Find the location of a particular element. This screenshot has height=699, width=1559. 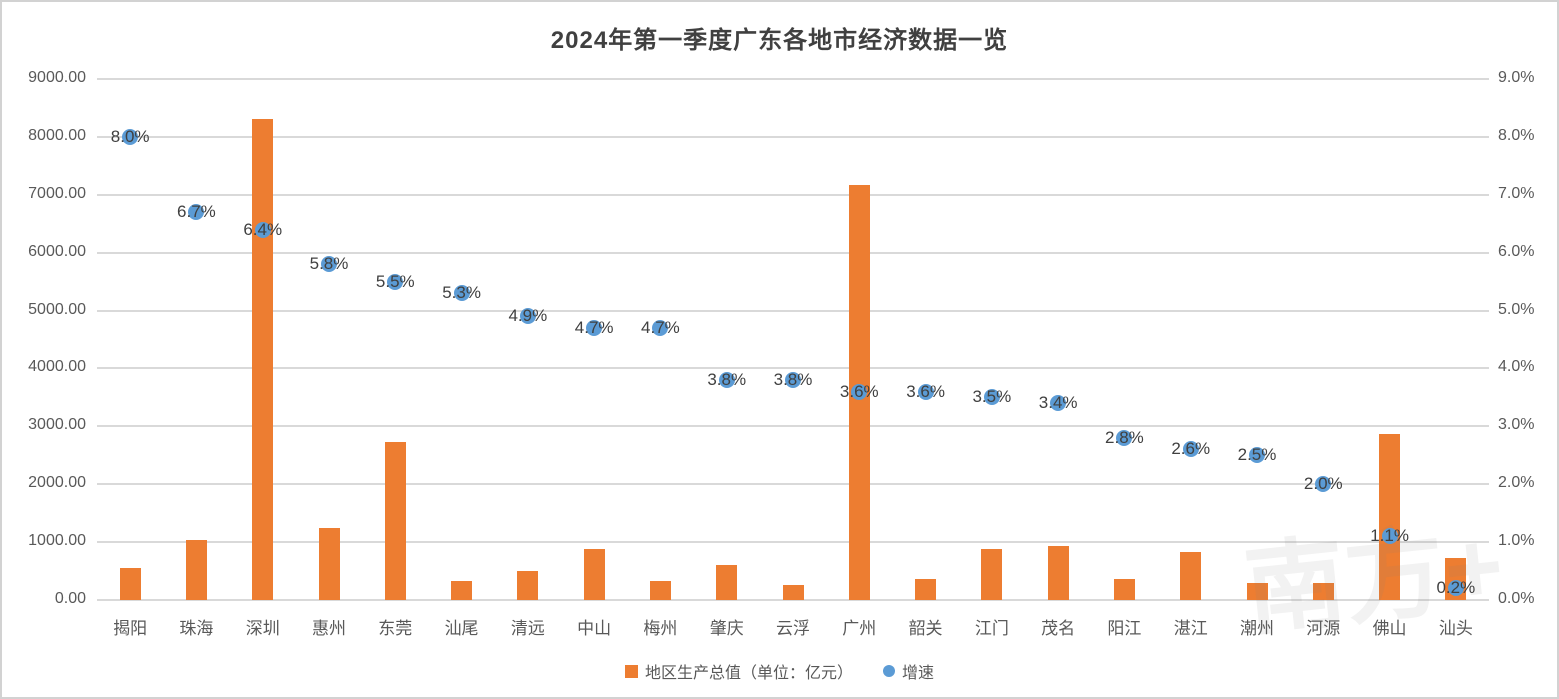

growth-label-东莞: 5.5% is located at coordinates (395, 281).